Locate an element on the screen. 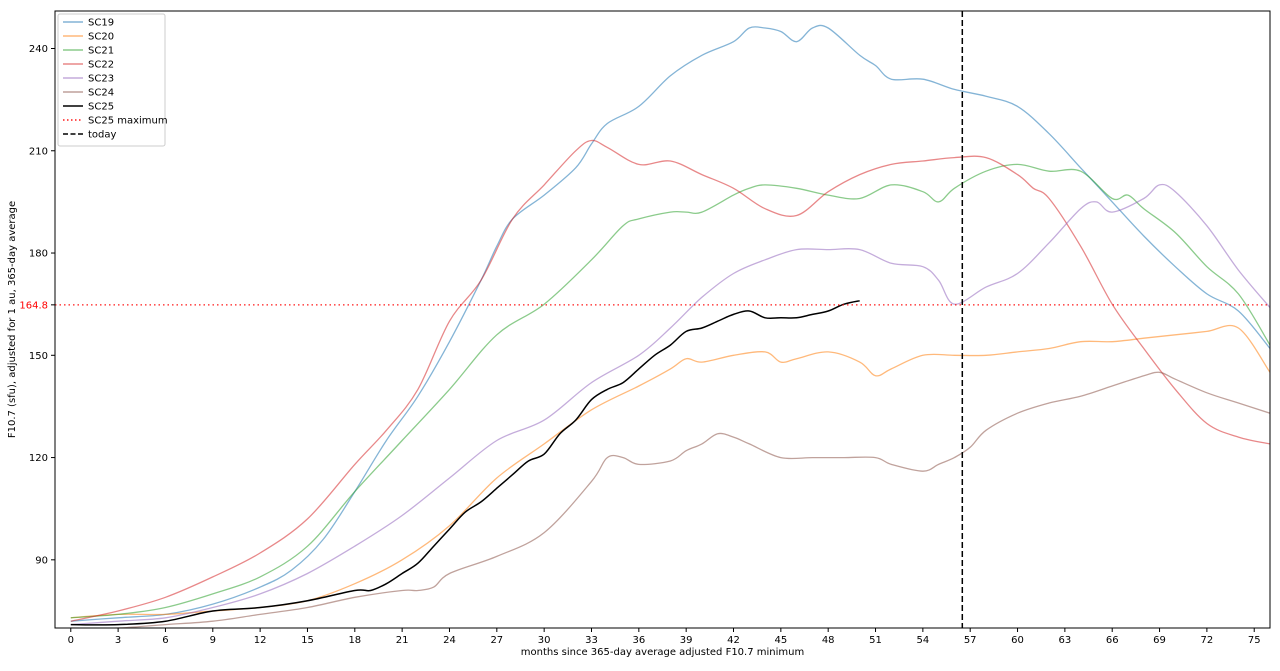 This screenshot has height=671, width=1280. legend-box is located at coordinates (111, 80).